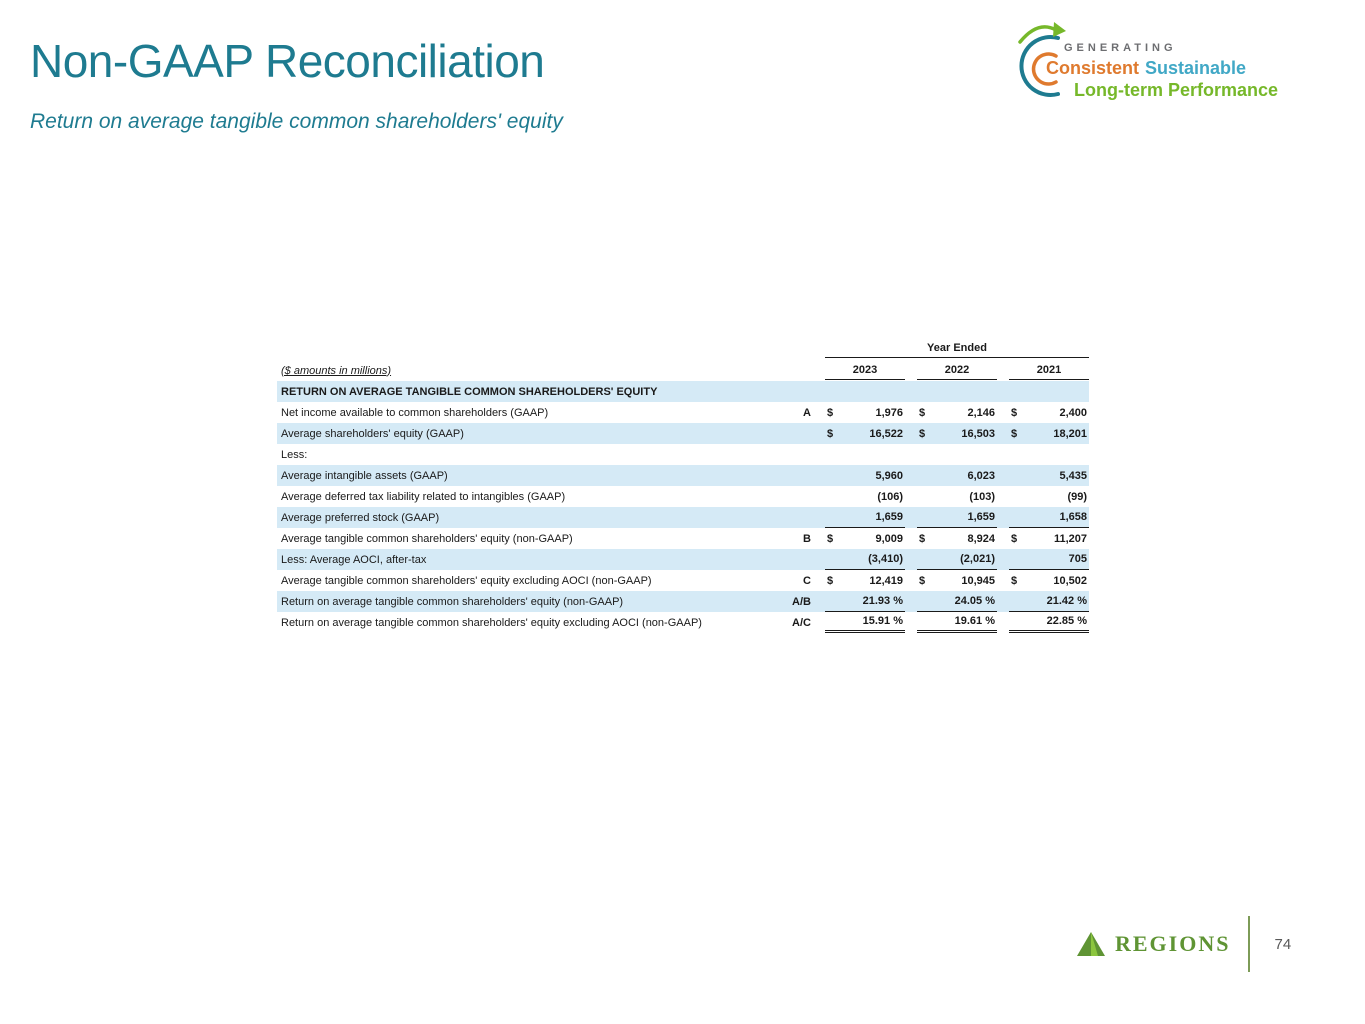 This screenshot has width=1365, height=1024. Describe the element at coordinates (865, 601) in the screenshot. I see `value-inner: 21.93 %` at that location.